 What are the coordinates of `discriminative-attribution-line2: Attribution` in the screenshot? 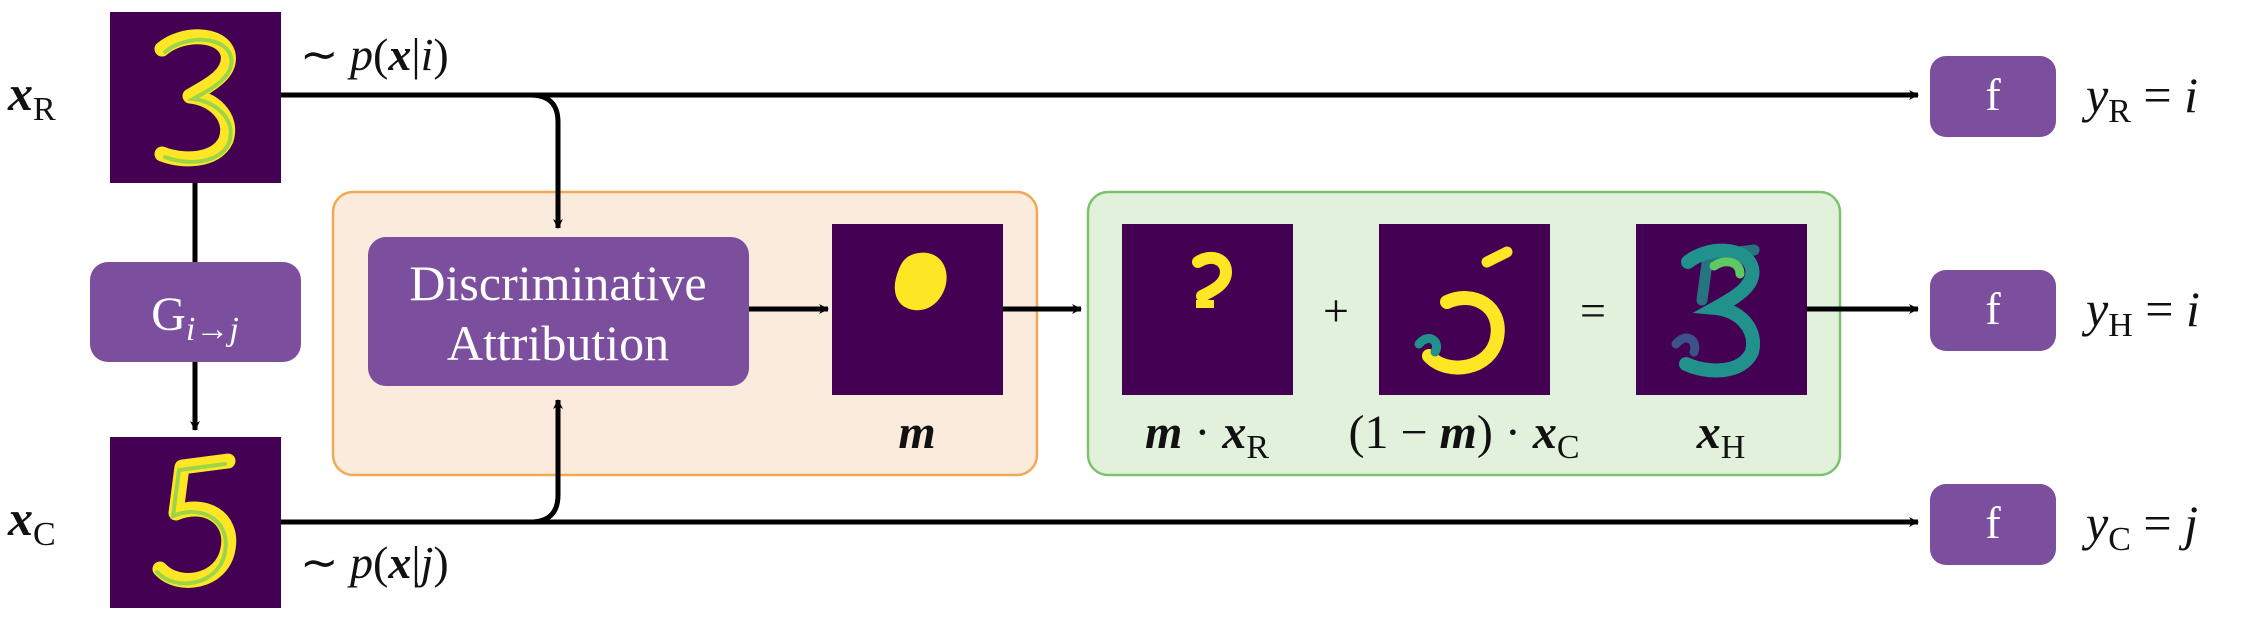 It's located at (558, 343).